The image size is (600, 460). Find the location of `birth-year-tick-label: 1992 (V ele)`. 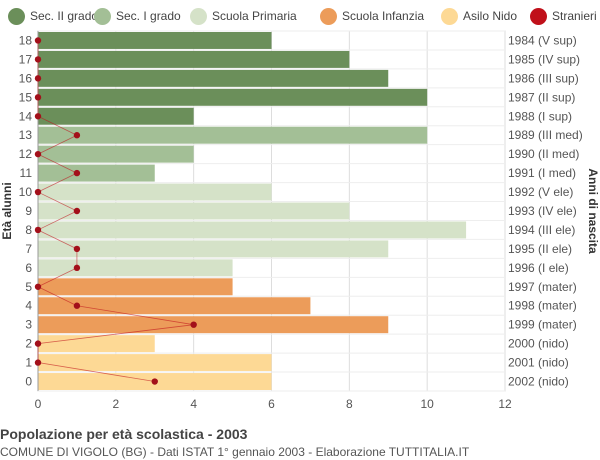

birth-year-tick-label: 1992 (V ele) is located at coordinates (540, 192).